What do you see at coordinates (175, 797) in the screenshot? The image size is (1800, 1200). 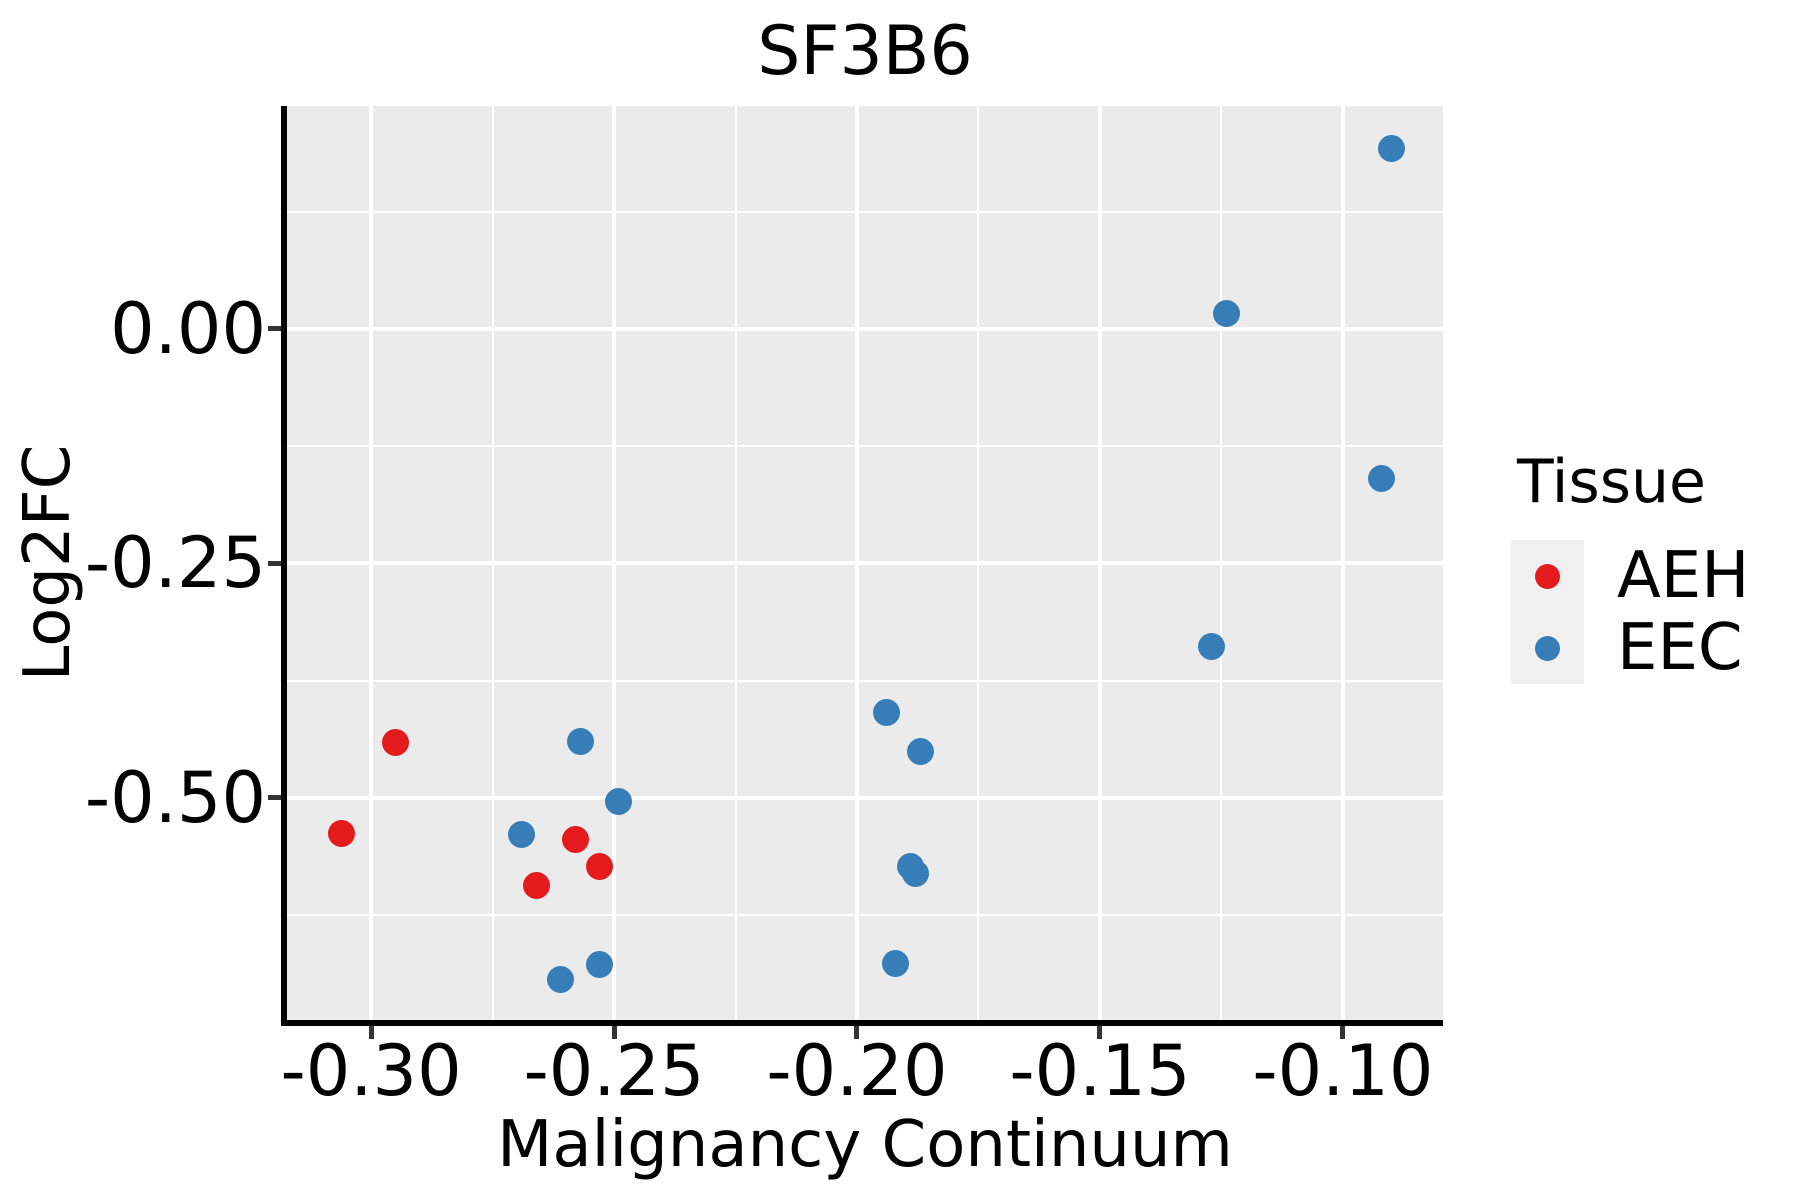 I see `y-tick-label: -0.50` at bounding box center [175, 797].